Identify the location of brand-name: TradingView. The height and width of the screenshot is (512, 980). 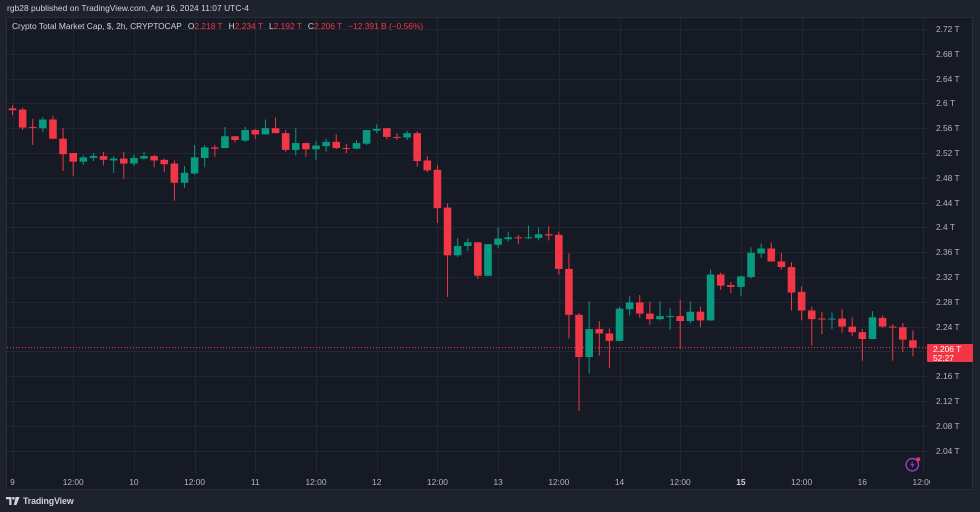
(48, 501).